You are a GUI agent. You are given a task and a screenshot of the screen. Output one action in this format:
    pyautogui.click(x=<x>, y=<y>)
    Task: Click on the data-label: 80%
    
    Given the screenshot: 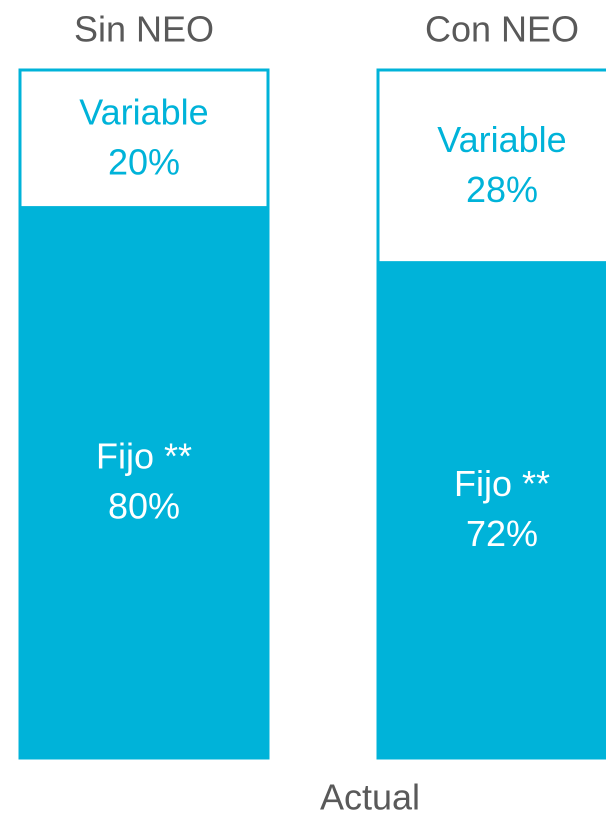 What is the action you would take?
    pyautogui.click(x=144, y=505)
    